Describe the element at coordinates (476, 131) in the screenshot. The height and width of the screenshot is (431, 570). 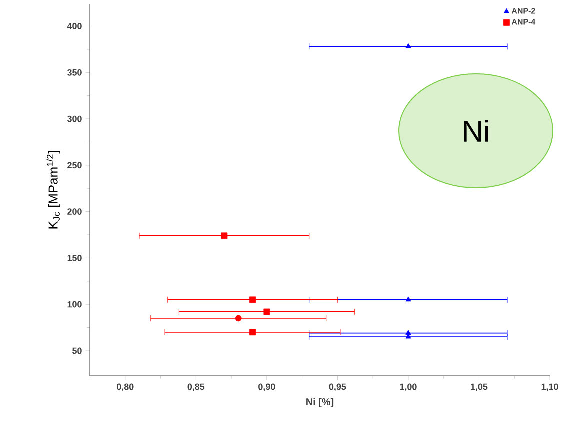
I see `annotation: Ni` at that location.